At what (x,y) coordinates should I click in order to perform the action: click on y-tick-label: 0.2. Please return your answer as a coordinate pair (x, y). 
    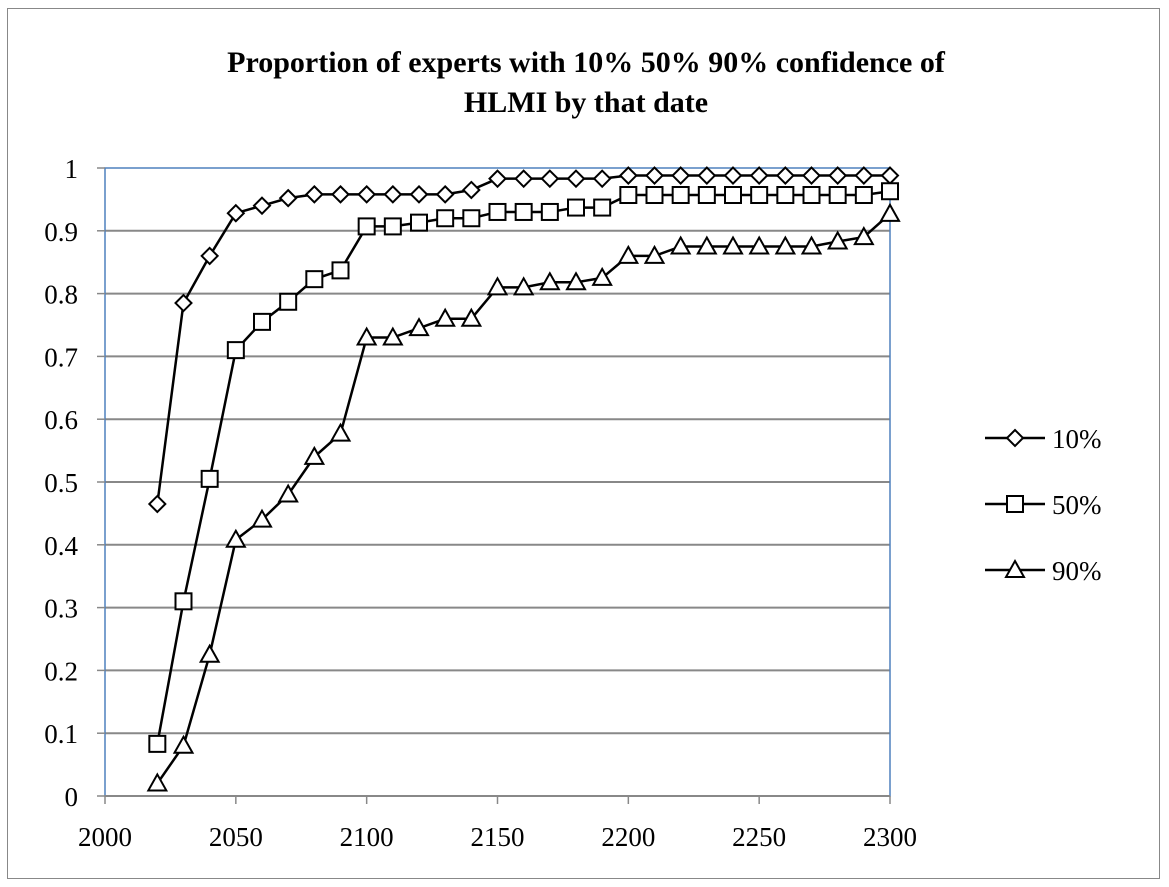
    Looking at the image, I should click on (61, 671).